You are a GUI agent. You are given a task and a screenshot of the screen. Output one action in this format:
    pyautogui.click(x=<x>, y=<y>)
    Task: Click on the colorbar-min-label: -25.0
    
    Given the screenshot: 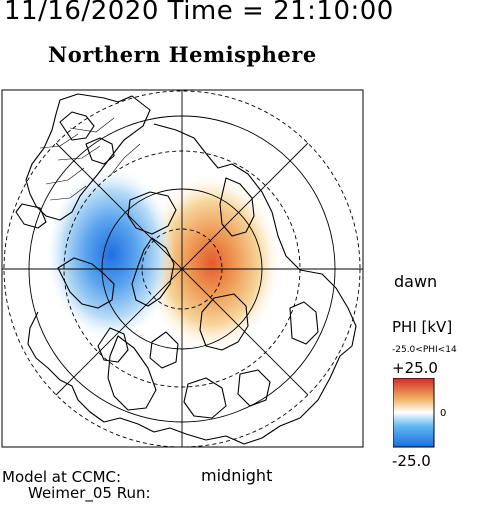 What is the action you would take?
    pyautogui.click(x=411, y=461)
    